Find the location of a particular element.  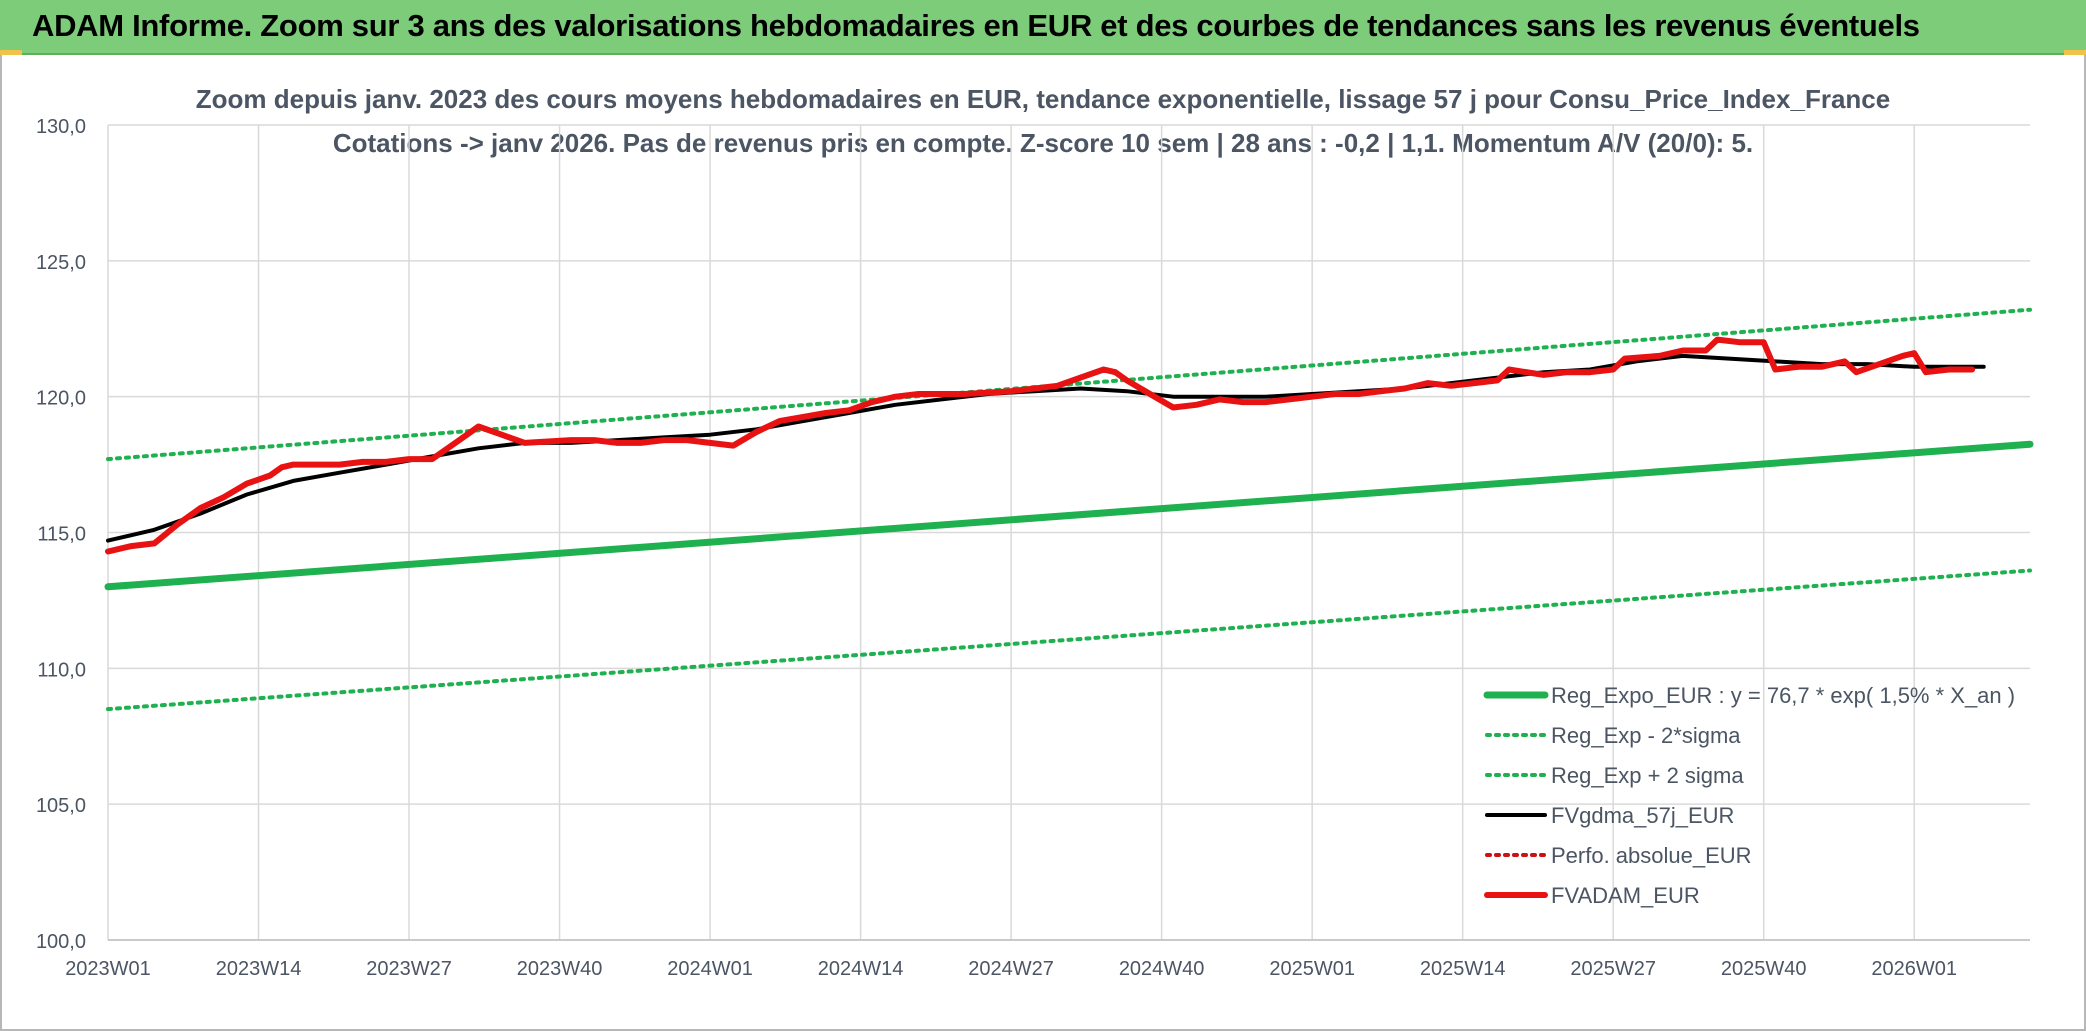

legend-label-4: Perfo. absolue_EUR is located at coordinates (1651, 855).